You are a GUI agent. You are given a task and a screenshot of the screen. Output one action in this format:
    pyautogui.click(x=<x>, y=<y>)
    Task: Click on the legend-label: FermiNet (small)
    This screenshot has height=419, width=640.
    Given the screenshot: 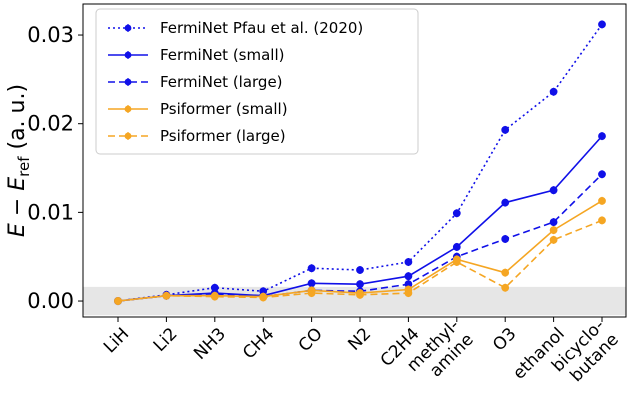 What is the action you would take?
    pyautogui.click(x=222, y=55)
    